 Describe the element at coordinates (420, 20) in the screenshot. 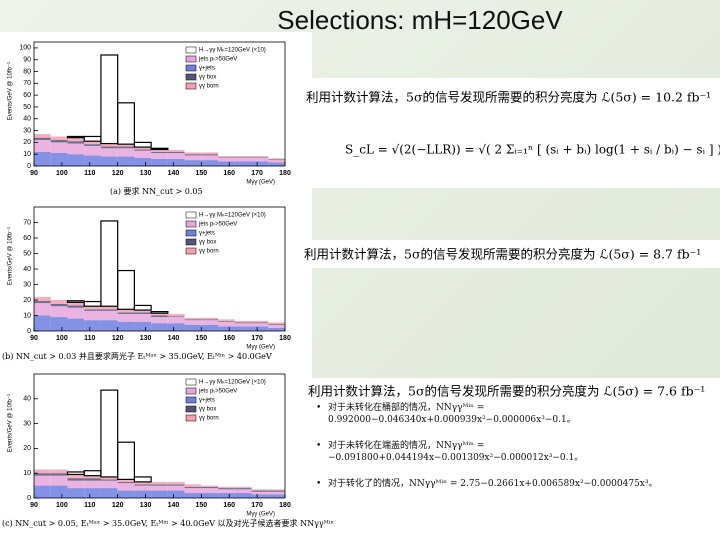

I see `slide-title: Selections: mH=120GeV` at that location.